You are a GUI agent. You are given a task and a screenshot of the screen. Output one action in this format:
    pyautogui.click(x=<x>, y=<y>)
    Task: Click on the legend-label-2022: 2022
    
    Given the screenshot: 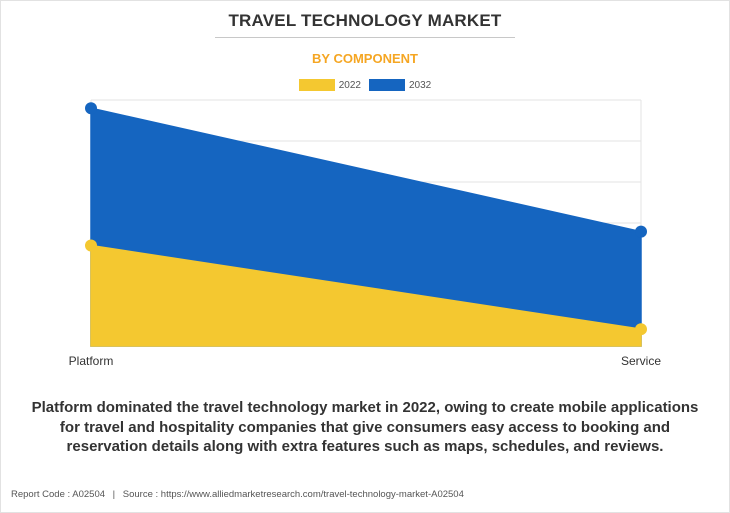 What is the action you would take?
    pyautogui.click(x=349, y=85)
    